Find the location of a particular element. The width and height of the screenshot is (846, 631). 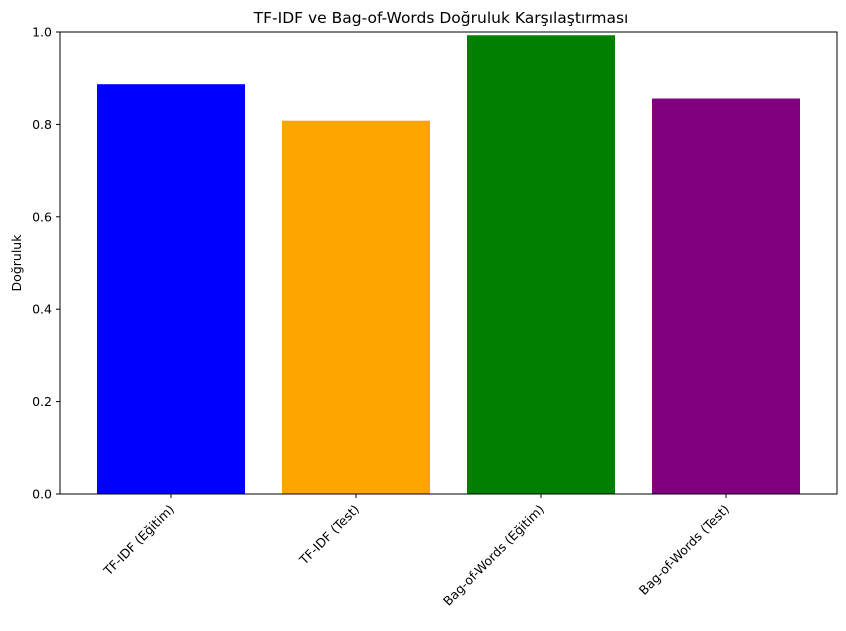

y-tick-label-2: 0.2 is located at coordinates (42, 401).